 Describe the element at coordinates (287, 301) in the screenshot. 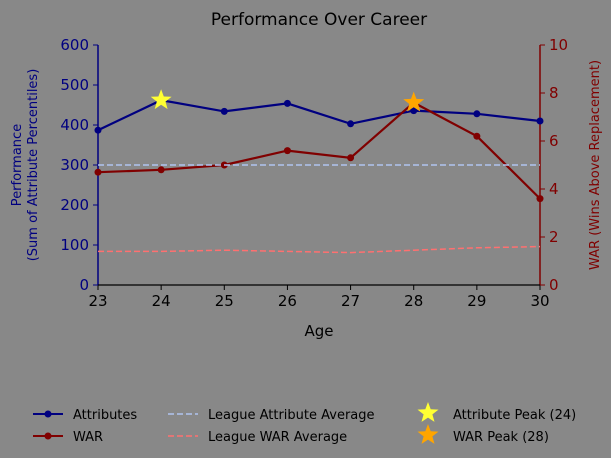

I see `x-tick-label: 26` at that location.